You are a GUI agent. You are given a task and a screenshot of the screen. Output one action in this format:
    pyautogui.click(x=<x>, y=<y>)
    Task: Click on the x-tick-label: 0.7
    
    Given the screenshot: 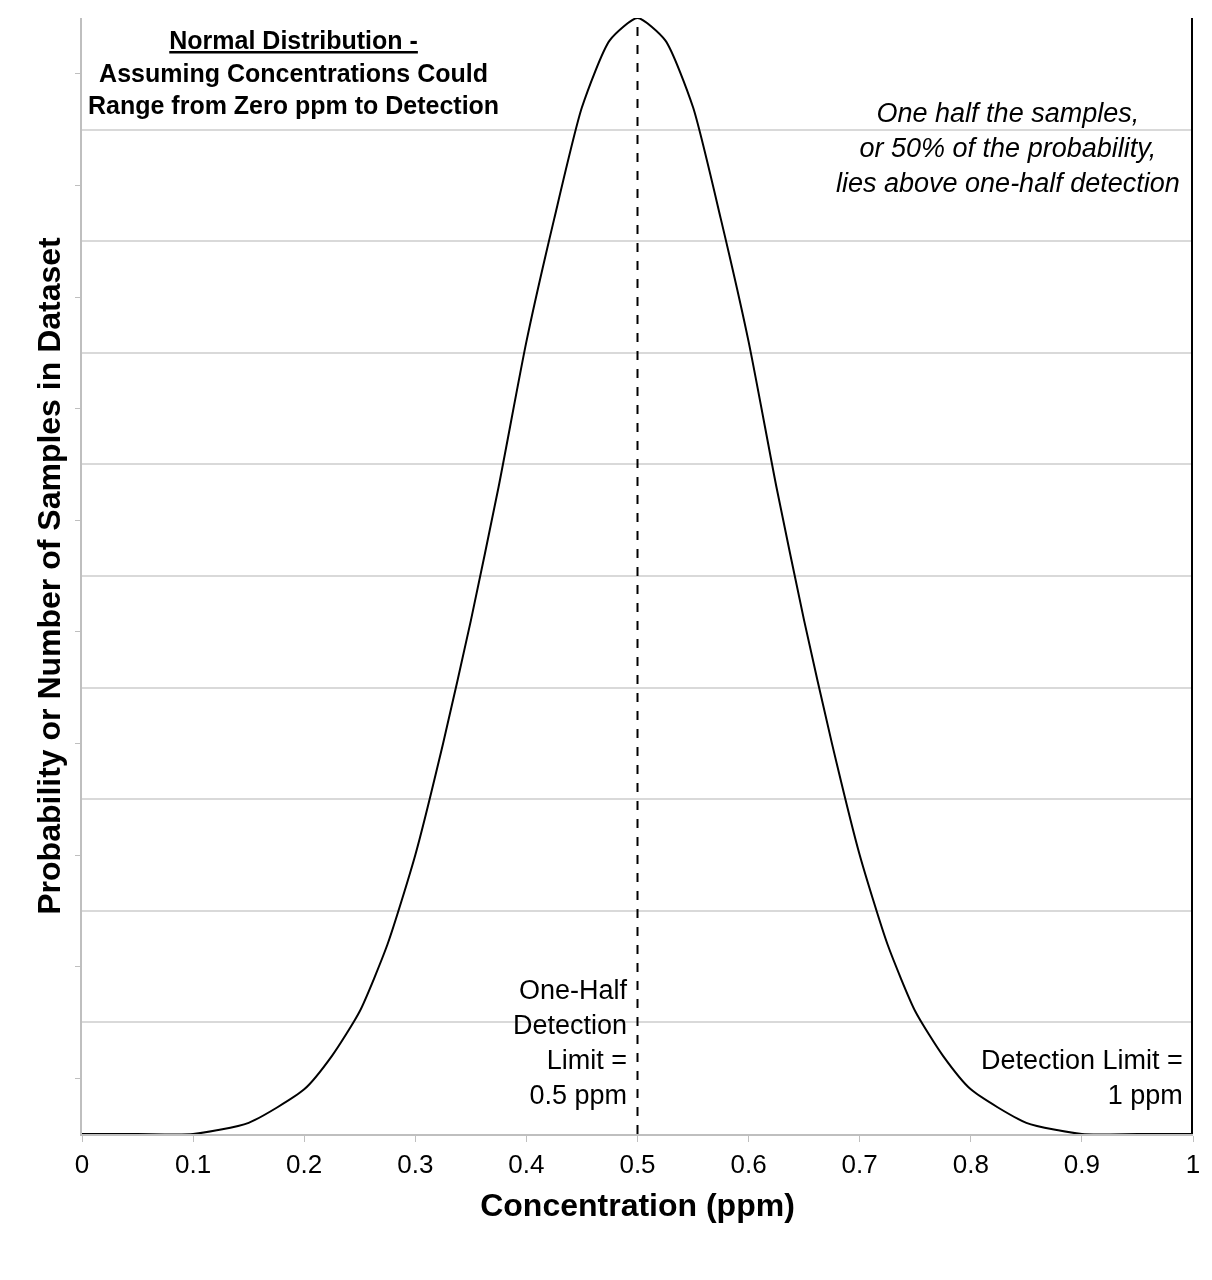 What is the action you would take?
    pyautogui.click(x=859, y=1164)
    